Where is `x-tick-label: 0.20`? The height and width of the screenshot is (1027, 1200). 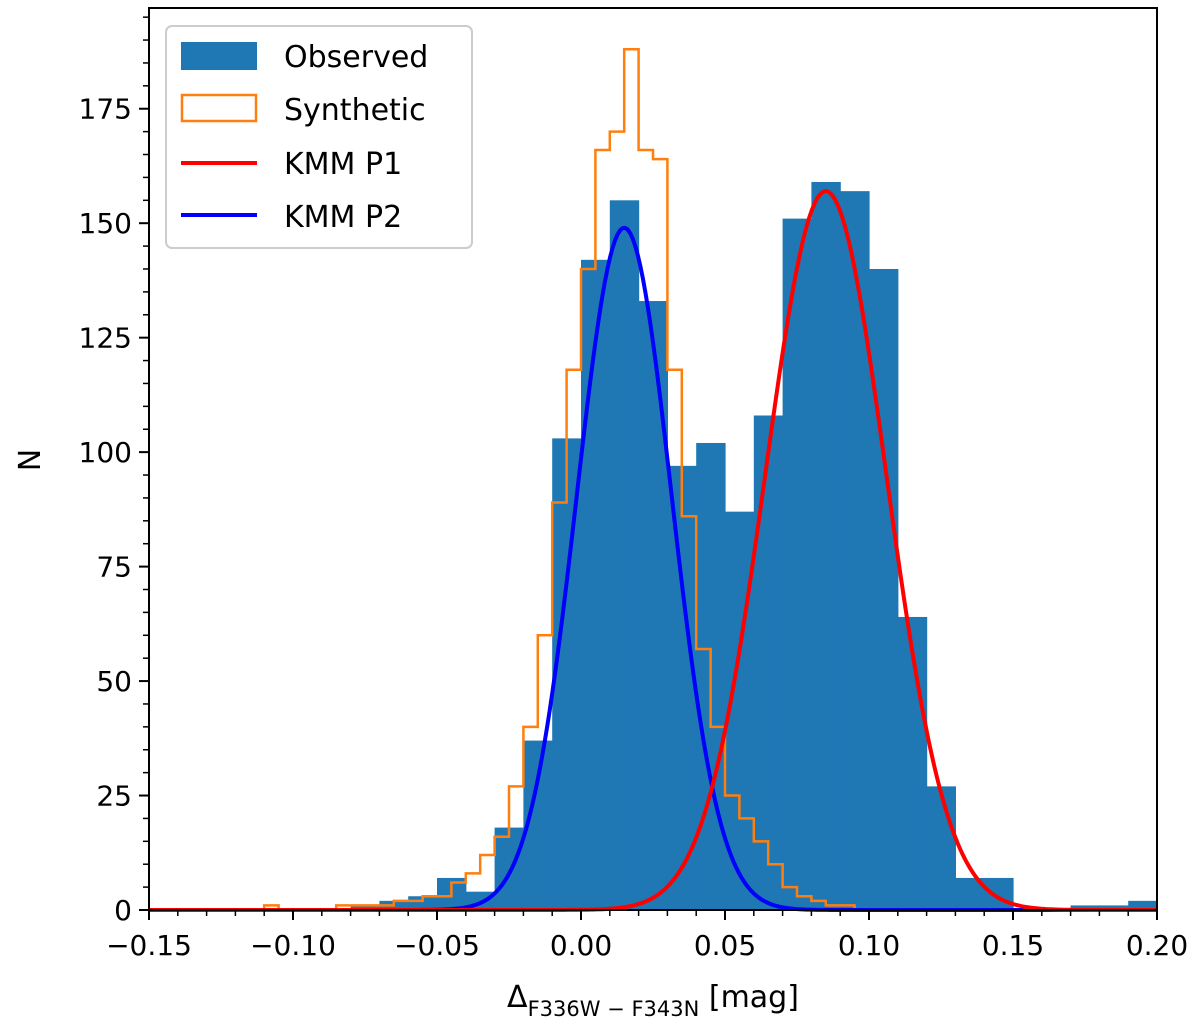 x-tick-label: 0.20 is located at coordinates (1157, 945).